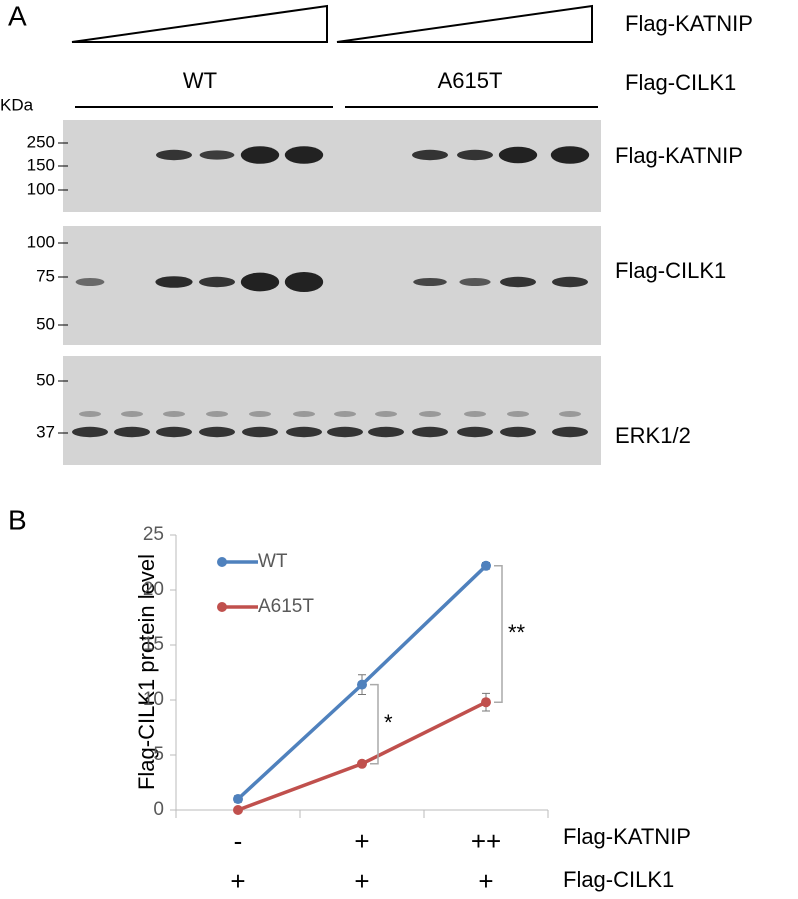  I want to click on marker-label: 75, so click(45, 275).